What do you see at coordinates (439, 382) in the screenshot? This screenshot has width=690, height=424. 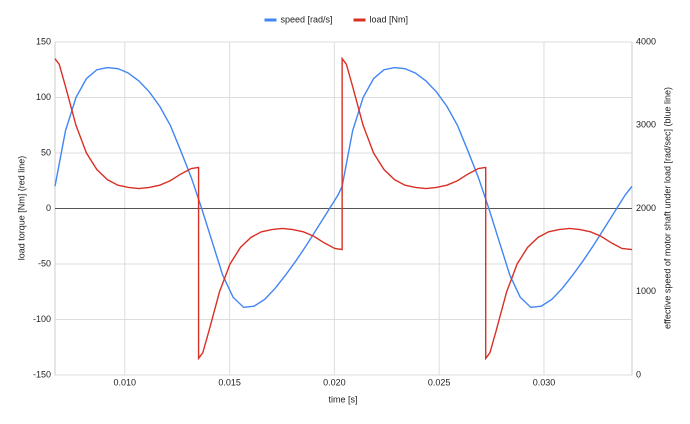 I see `x-tick-label: 0.025` at bounding box center [439, 382].